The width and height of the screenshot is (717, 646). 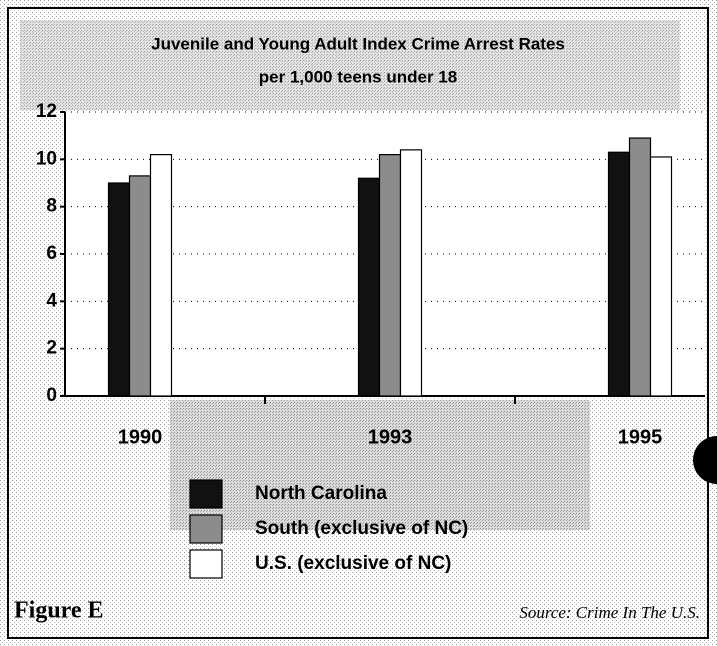 I want to click on y-tick-label: 6, so click(x=51, y=253).